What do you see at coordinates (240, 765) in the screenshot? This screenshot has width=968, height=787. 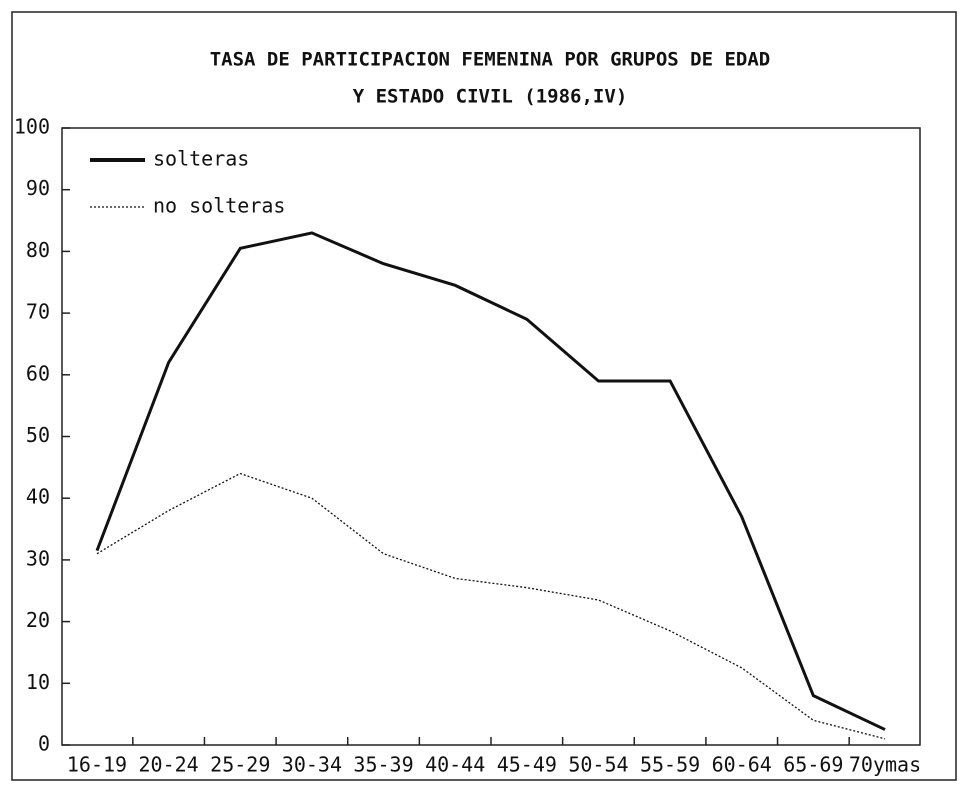 I see `x-tick-label: 25-29` at bounding box center [240, 765].